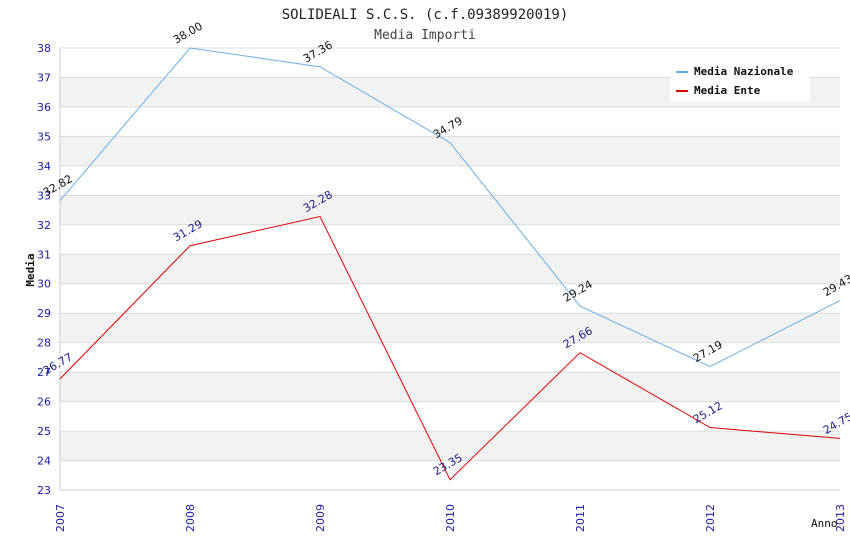 This screenshot has height=550, width=850. I want to click on y-tick-label: 32, so click(44, 225).